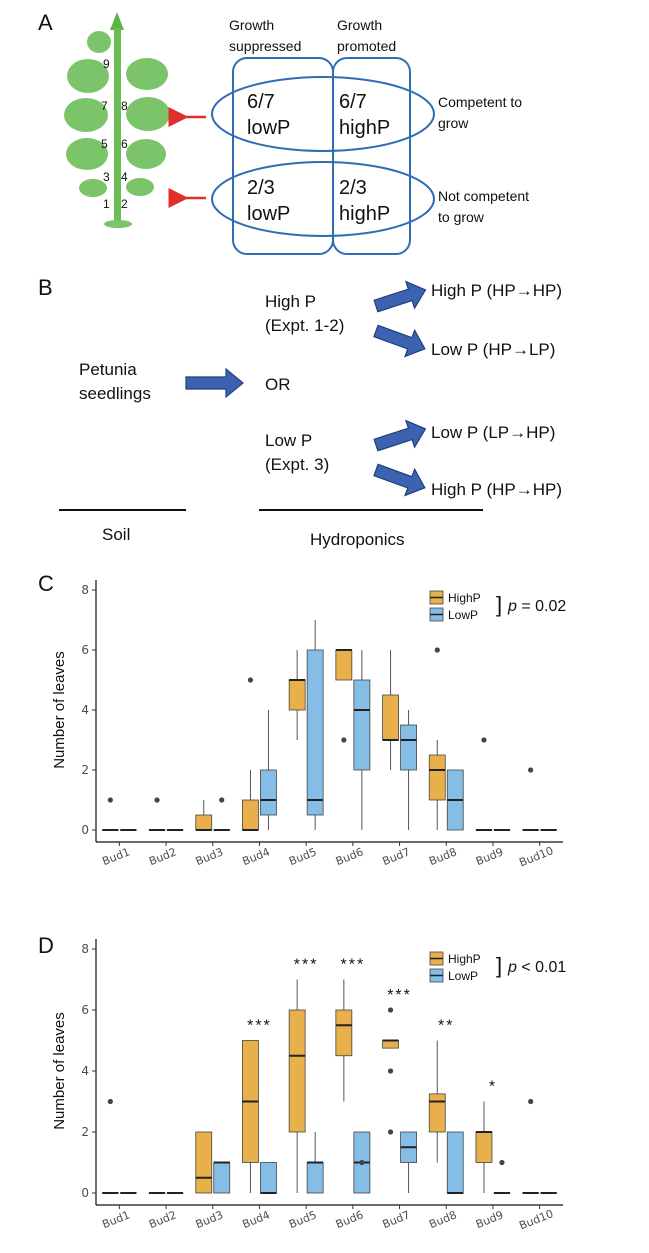  I want to click on y-tick-label: 8, so click(85, 949).